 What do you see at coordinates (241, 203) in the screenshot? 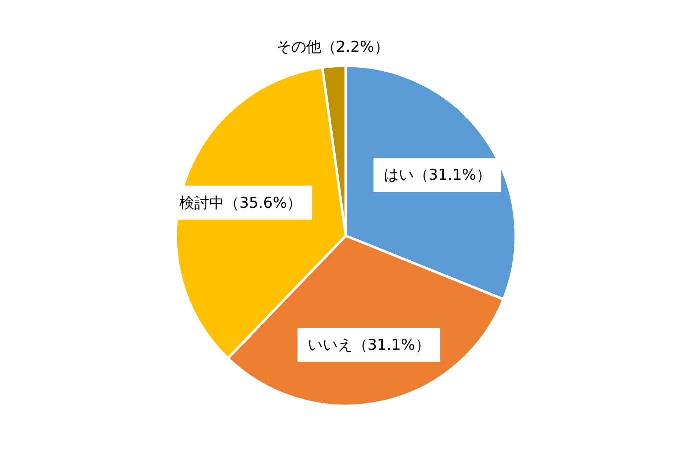
I see `slice-label: 検討中（35.6%）` at bounding box center [241, 203].